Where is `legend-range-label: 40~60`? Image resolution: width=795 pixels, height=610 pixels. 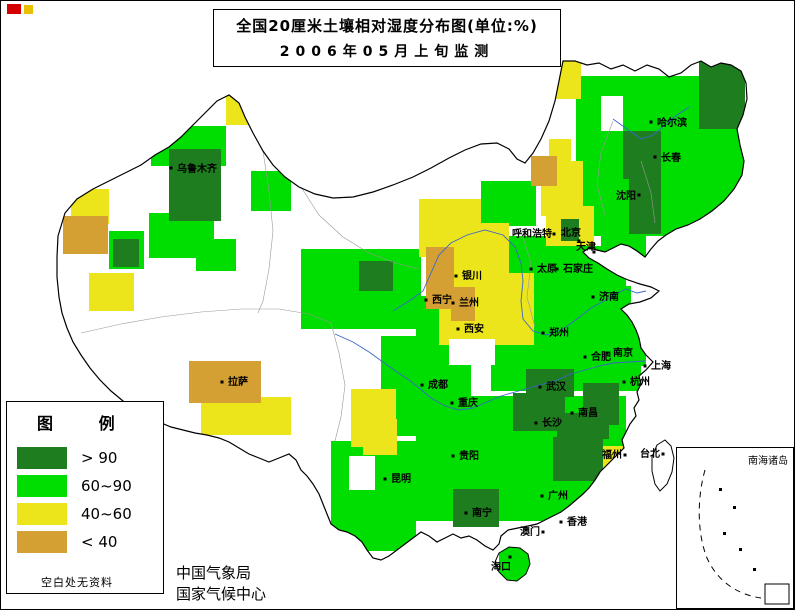 legend-range-label: 40~60 is located at coordinates (106, 514).